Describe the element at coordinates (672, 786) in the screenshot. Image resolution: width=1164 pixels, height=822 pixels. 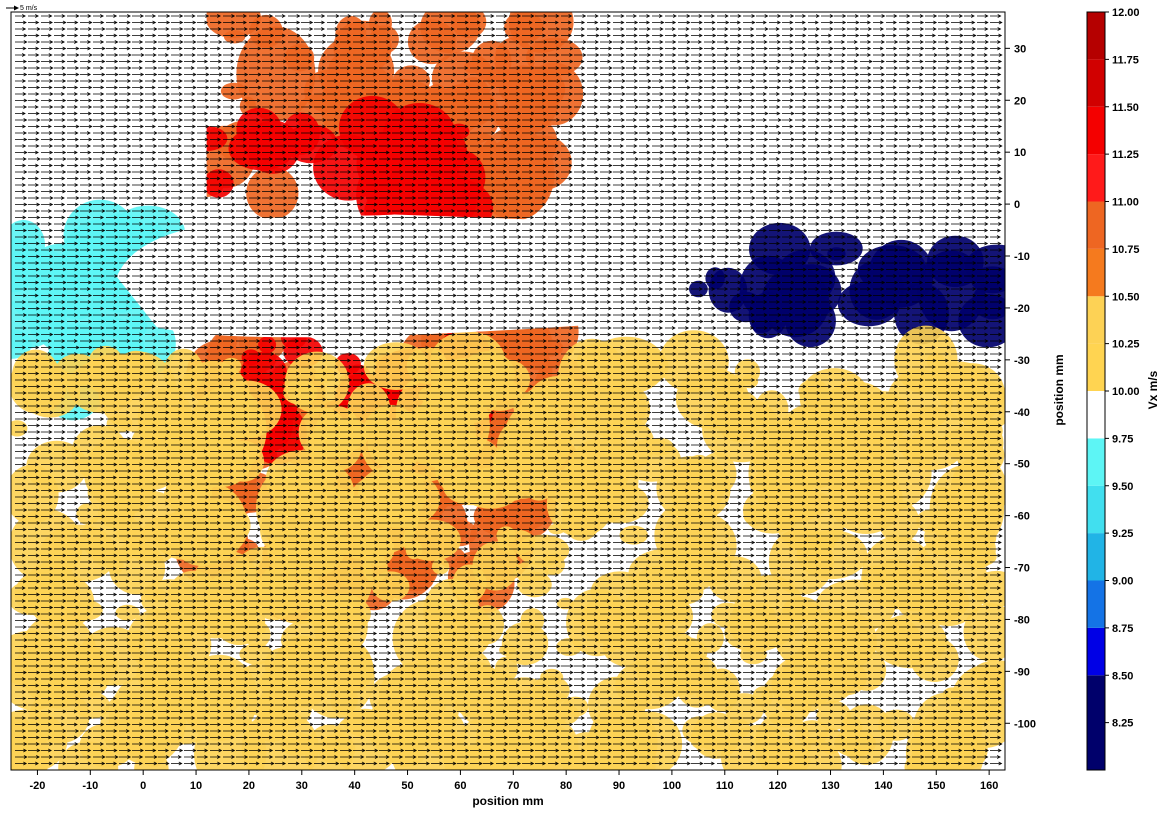
I see `x-tick-label: 100` at that location.